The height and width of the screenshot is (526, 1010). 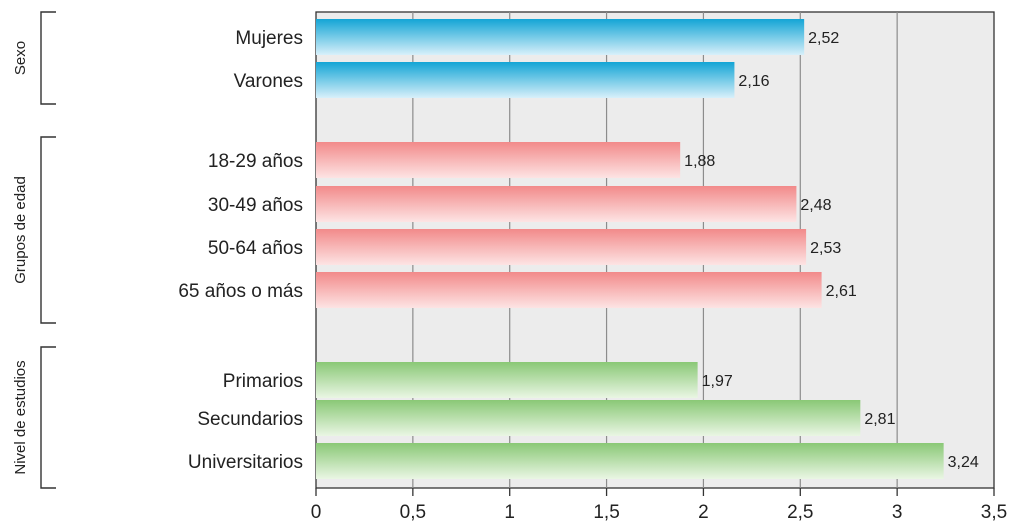 What do you see at coordinates (823, 38) in the screenshot?
I see `data-label: 2,52` at bounding box center [823, 38].